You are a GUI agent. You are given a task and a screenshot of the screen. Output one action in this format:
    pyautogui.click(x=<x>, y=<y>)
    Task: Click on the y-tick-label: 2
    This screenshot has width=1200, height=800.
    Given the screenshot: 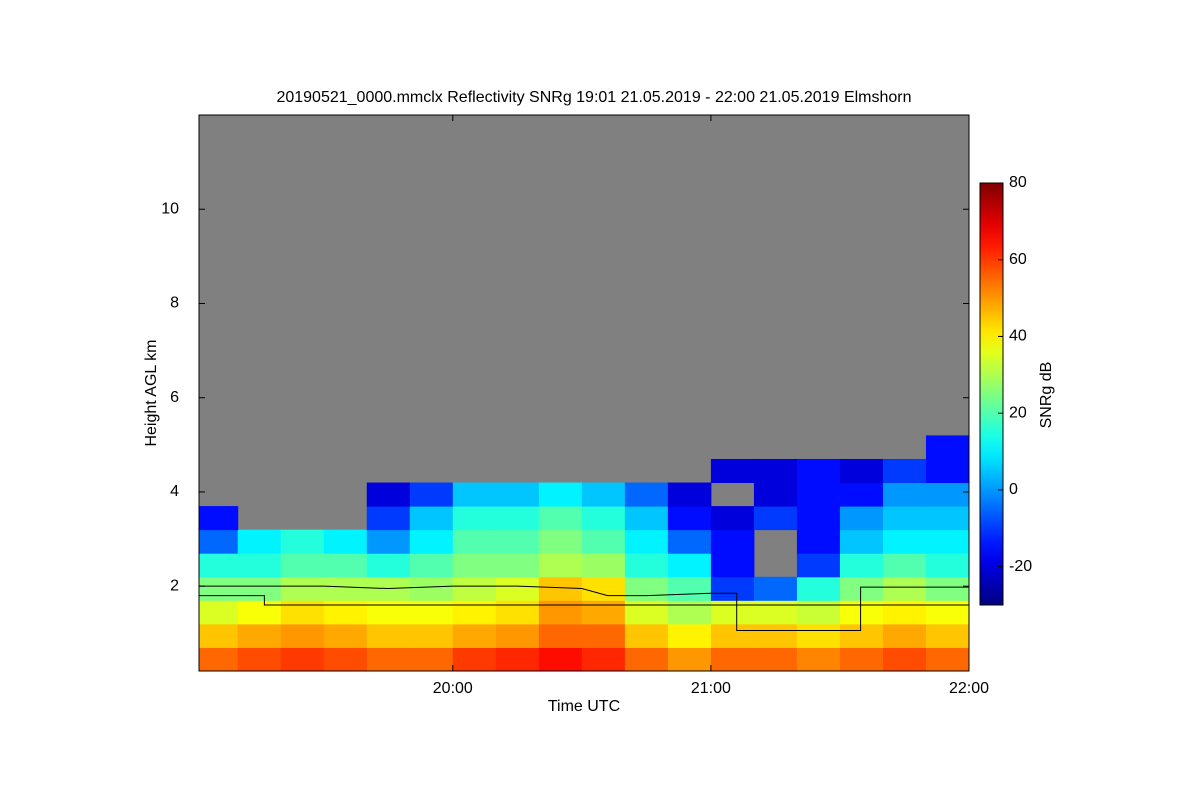 What is the action you would take?
    pyautogui.click(x=174, y=585)
    